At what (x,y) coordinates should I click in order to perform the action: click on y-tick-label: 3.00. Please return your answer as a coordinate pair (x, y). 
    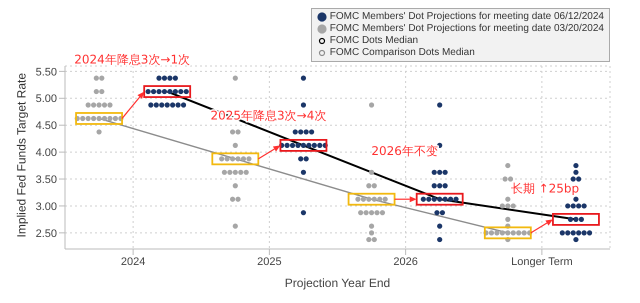
    Looking at the image, I should click on (46, 206).